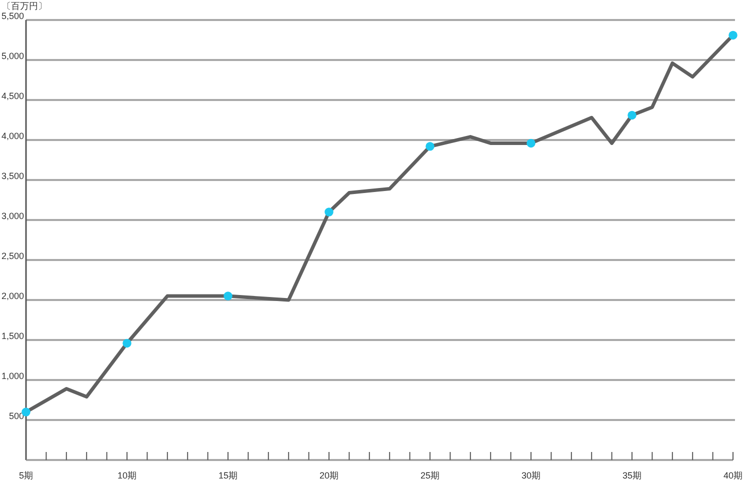 This screenshot has height=480, width=745. Describe the element at coordinates (12, 376) in the screenshot. I see `y-tick-label: 1,000` at that location.